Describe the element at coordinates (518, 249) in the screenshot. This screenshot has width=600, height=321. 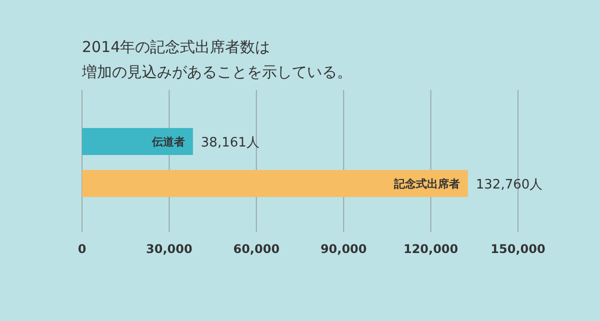
I see `x-tick-label: 150,000` at that location.